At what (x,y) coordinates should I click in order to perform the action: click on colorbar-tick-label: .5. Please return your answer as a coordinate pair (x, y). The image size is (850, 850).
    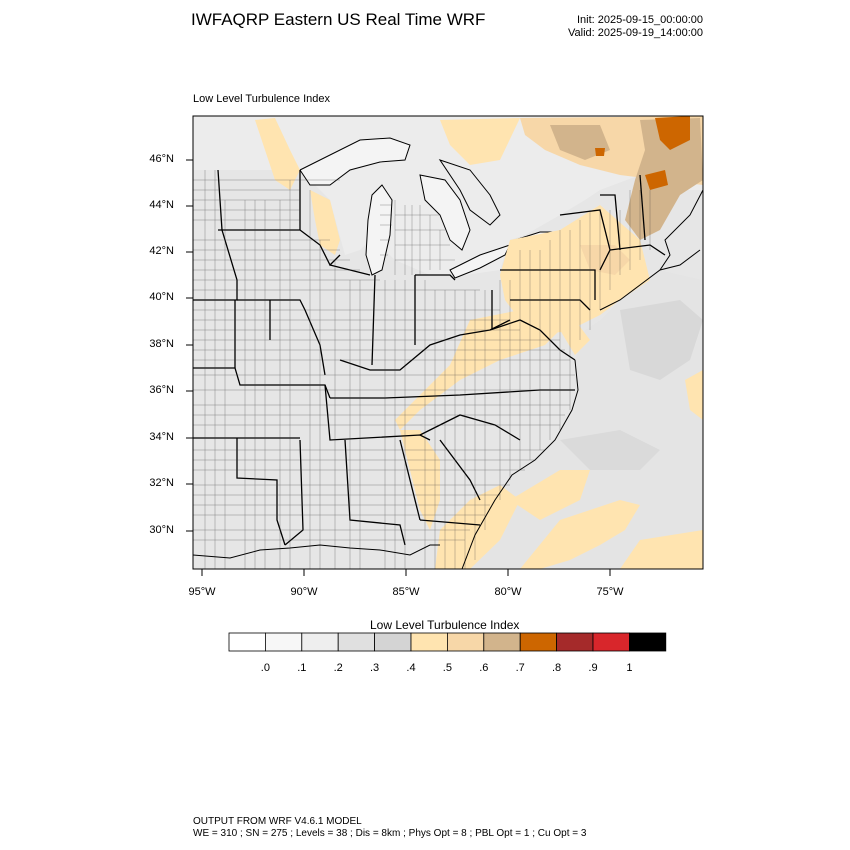
    Looking at the image, I should click on (447, 668).